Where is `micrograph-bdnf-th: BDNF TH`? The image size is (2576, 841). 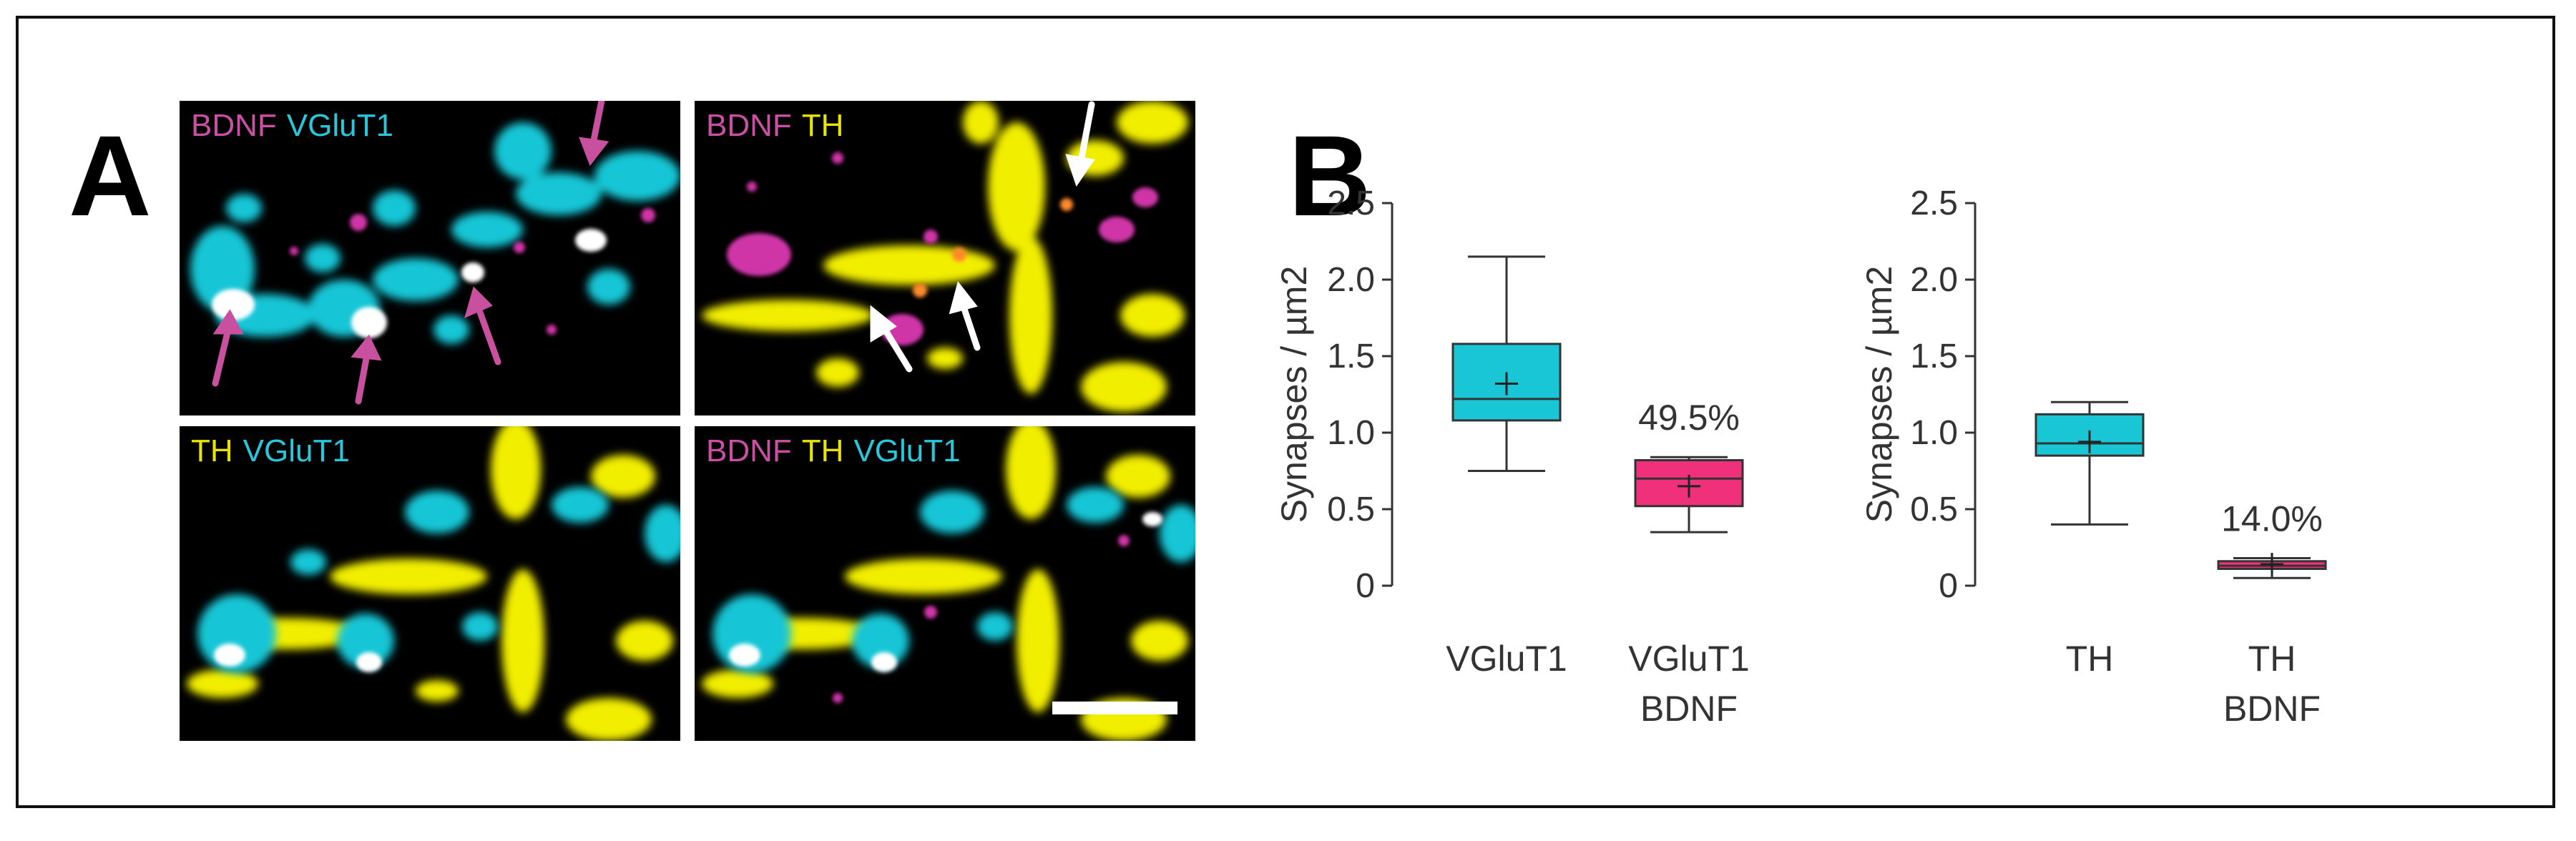 micrograph-bdnf-th: BDNF TH is located at coordinates (945, 258).